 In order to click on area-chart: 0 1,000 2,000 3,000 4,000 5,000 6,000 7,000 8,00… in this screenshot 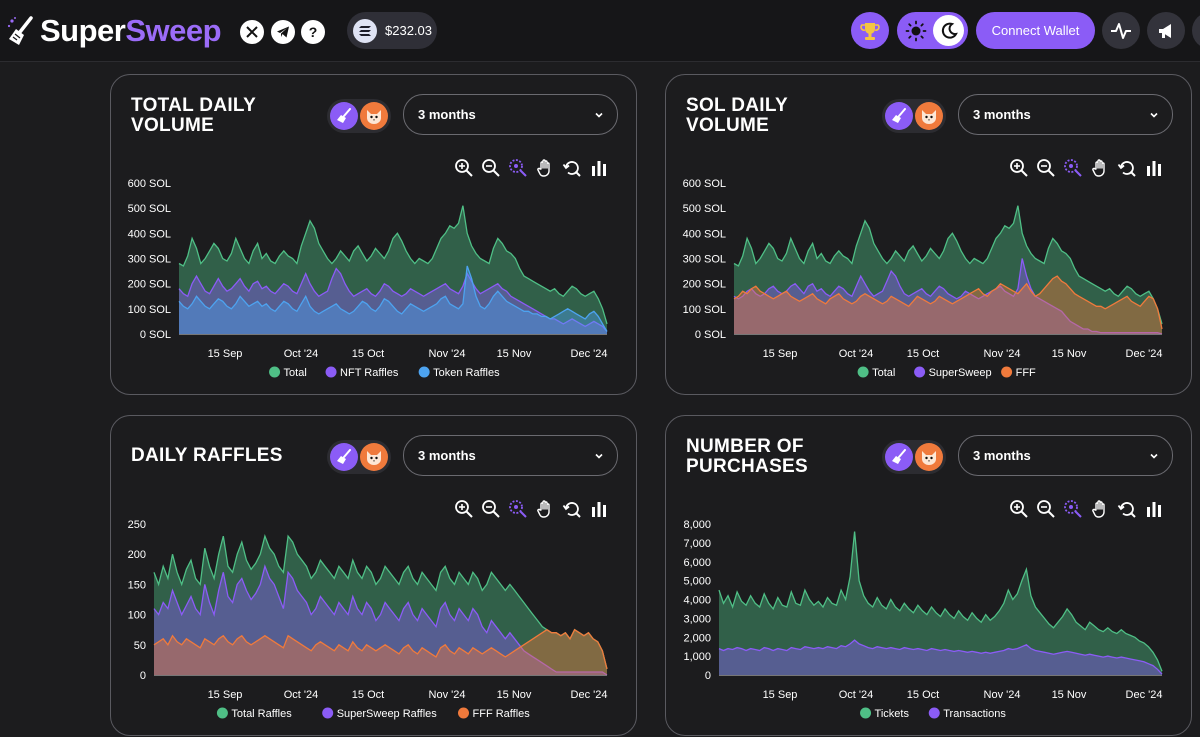, I will do `click(929, 626)`.